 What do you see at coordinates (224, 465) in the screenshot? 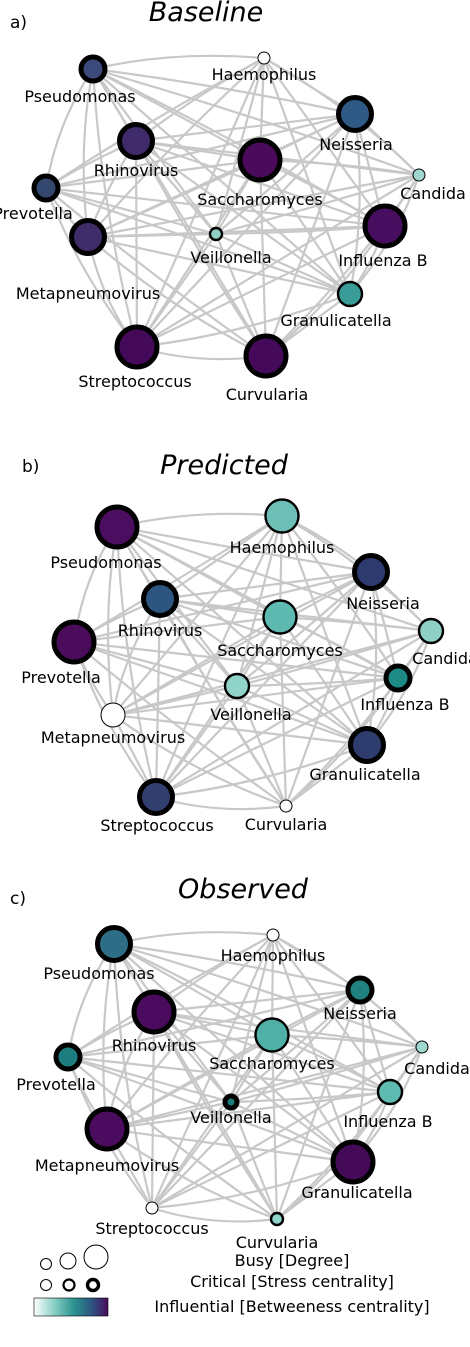
I see `panel-b-title: Predicted` at bounding box center [224, 465].